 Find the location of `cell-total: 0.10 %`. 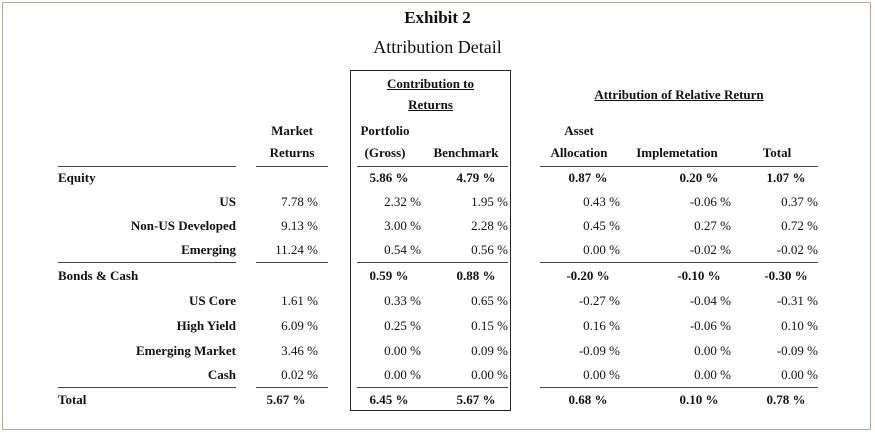

cell-total: 0.10 % is located at coordinates (799, 325).